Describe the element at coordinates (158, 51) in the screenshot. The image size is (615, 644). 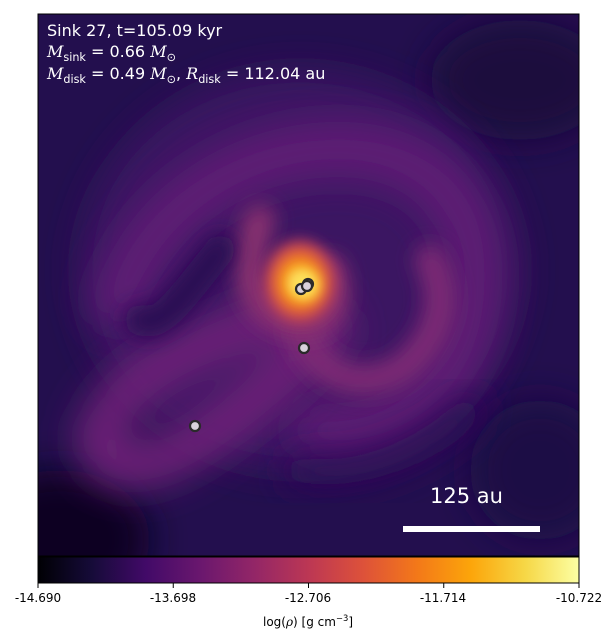
I see `sink-mass-unit: M` at that location.